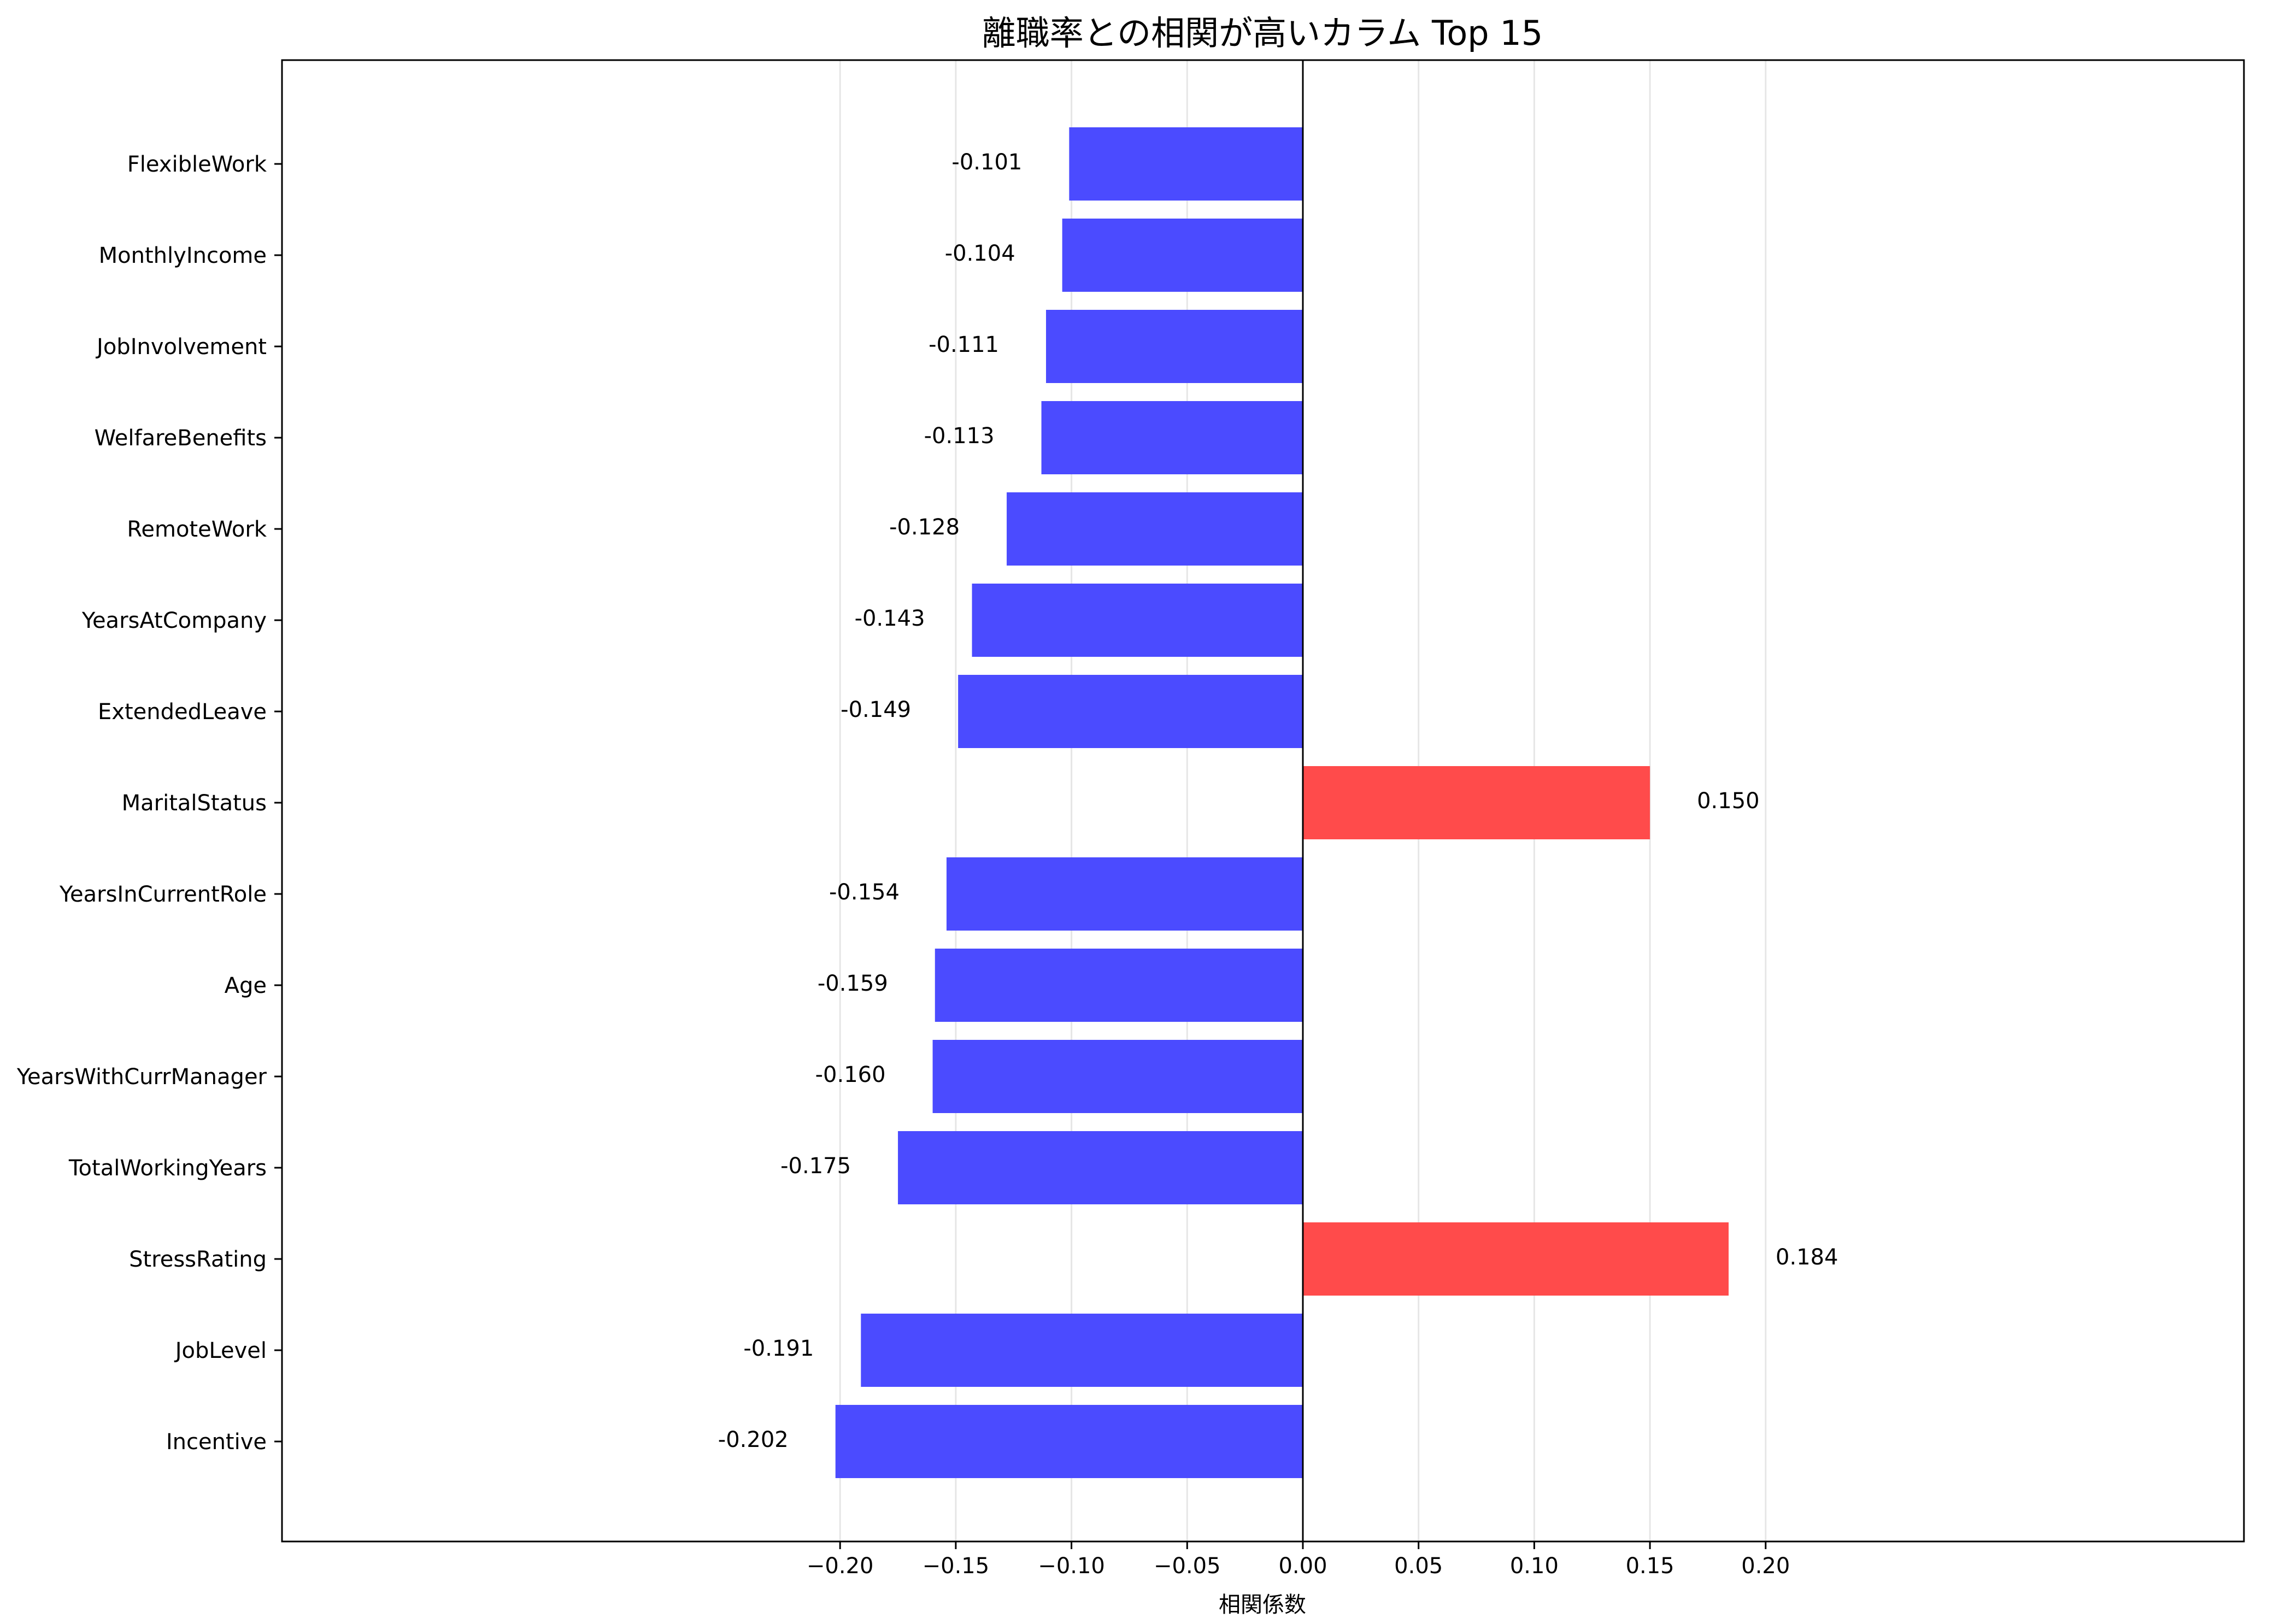 Image resolution: width=2274 pixels, height=1624 pixels. Describe the element at coordinates (1069, 1441) in the screenshot. I see `bar-Incentive` at that location.